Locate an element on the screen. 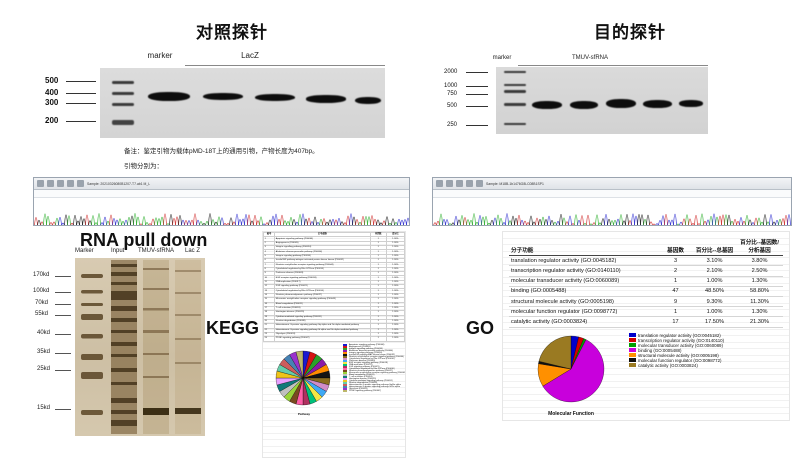 This screenshot has height=460, width=796. pie-slice is located at coordinates (299, 364).